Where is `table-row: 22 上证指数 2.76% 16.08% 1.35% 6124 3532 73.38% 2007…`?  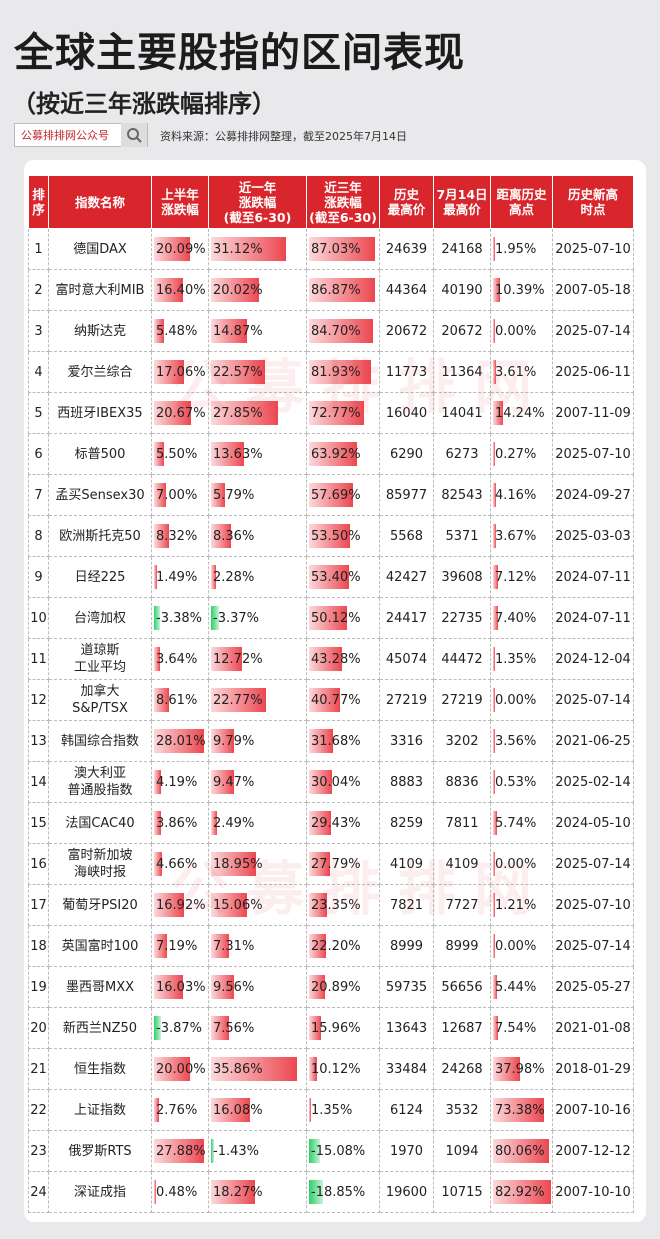
table-row: 22 上证指数 2.76% 16.08% 1.35% 6124 3532 73.38% 2007… is located at coordinates (331, 1110).